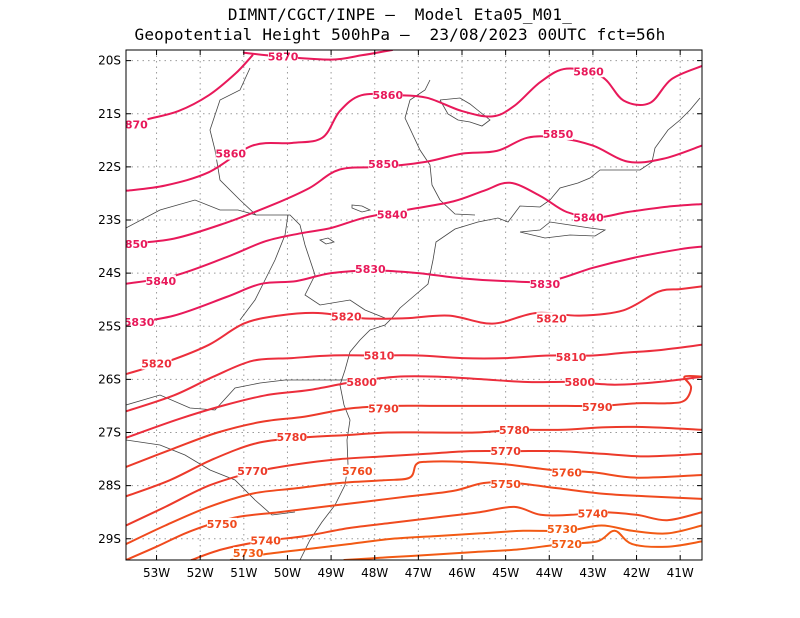  I want to click on y-tick-label: 25S, so click(109, 326).